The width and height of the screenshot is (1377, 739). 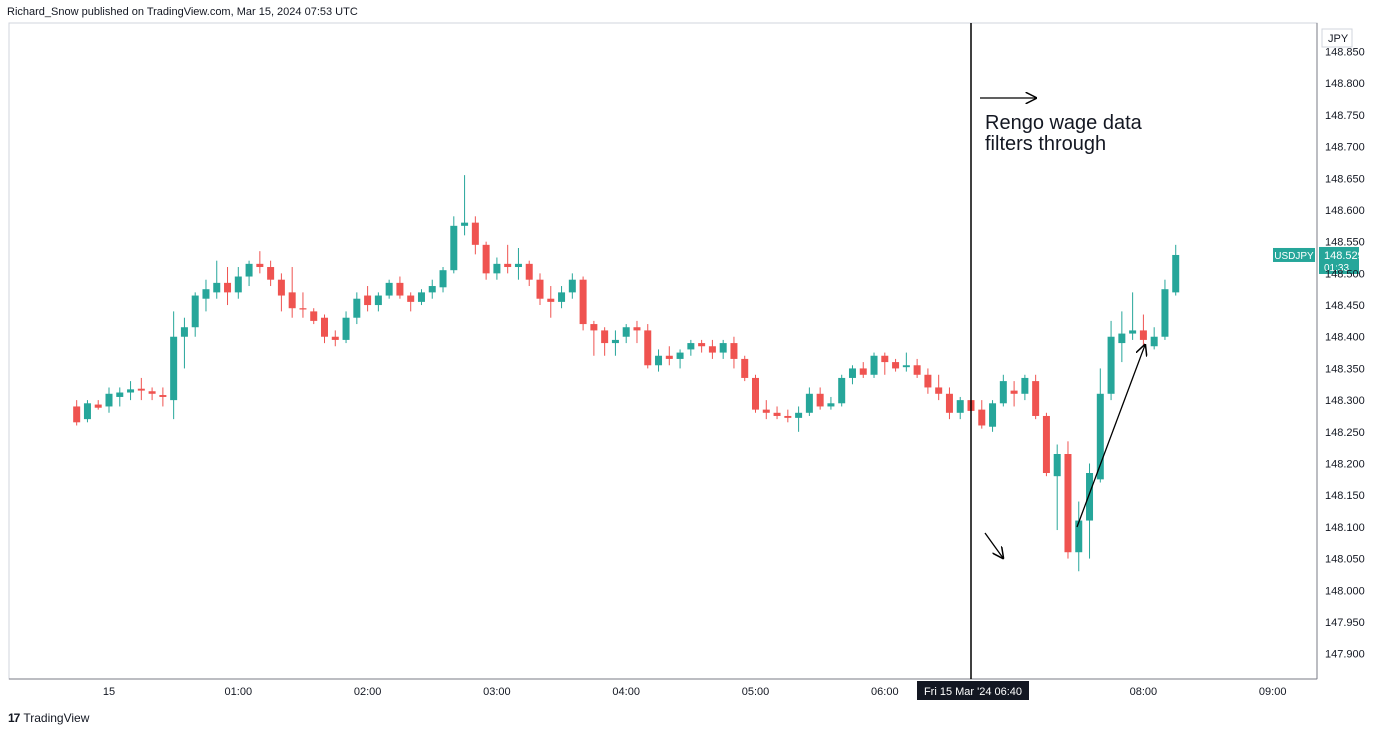 I want to click on tradingview-logo: 17 TradingView, so click(x=48, y=718).